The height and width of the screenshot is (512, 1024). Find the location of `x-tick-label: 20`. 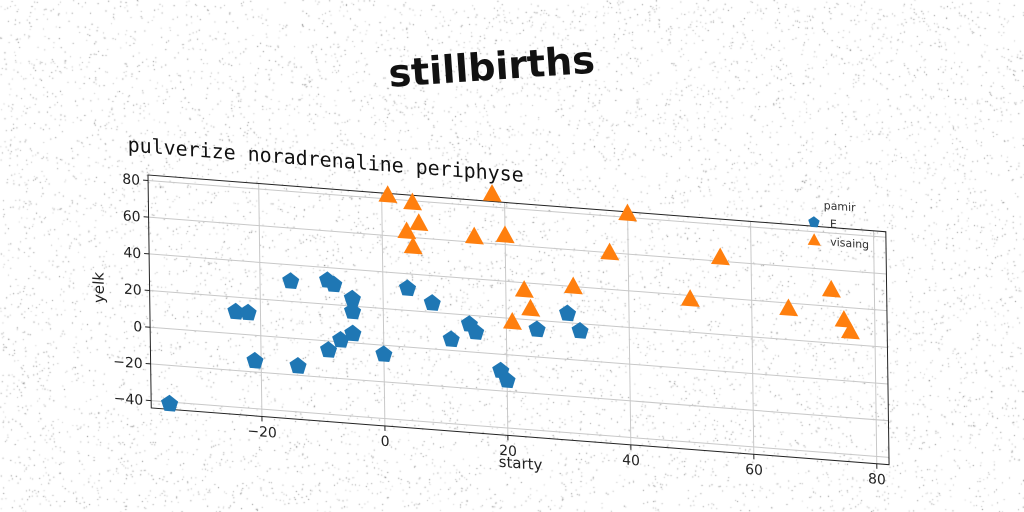

x-tick-label: 20 is located at coordinates (508, 451).